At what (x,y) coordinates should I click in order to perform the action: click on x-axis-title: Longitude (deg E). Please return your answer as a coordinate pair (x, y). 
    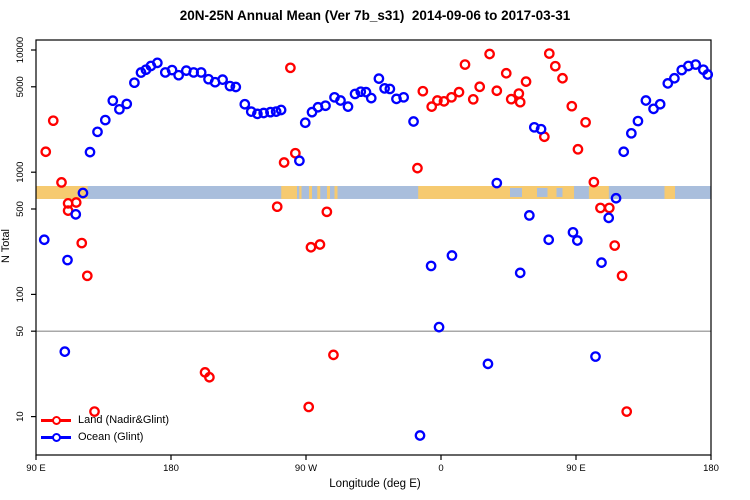
    Looking at the image, I should click on (375, 484).